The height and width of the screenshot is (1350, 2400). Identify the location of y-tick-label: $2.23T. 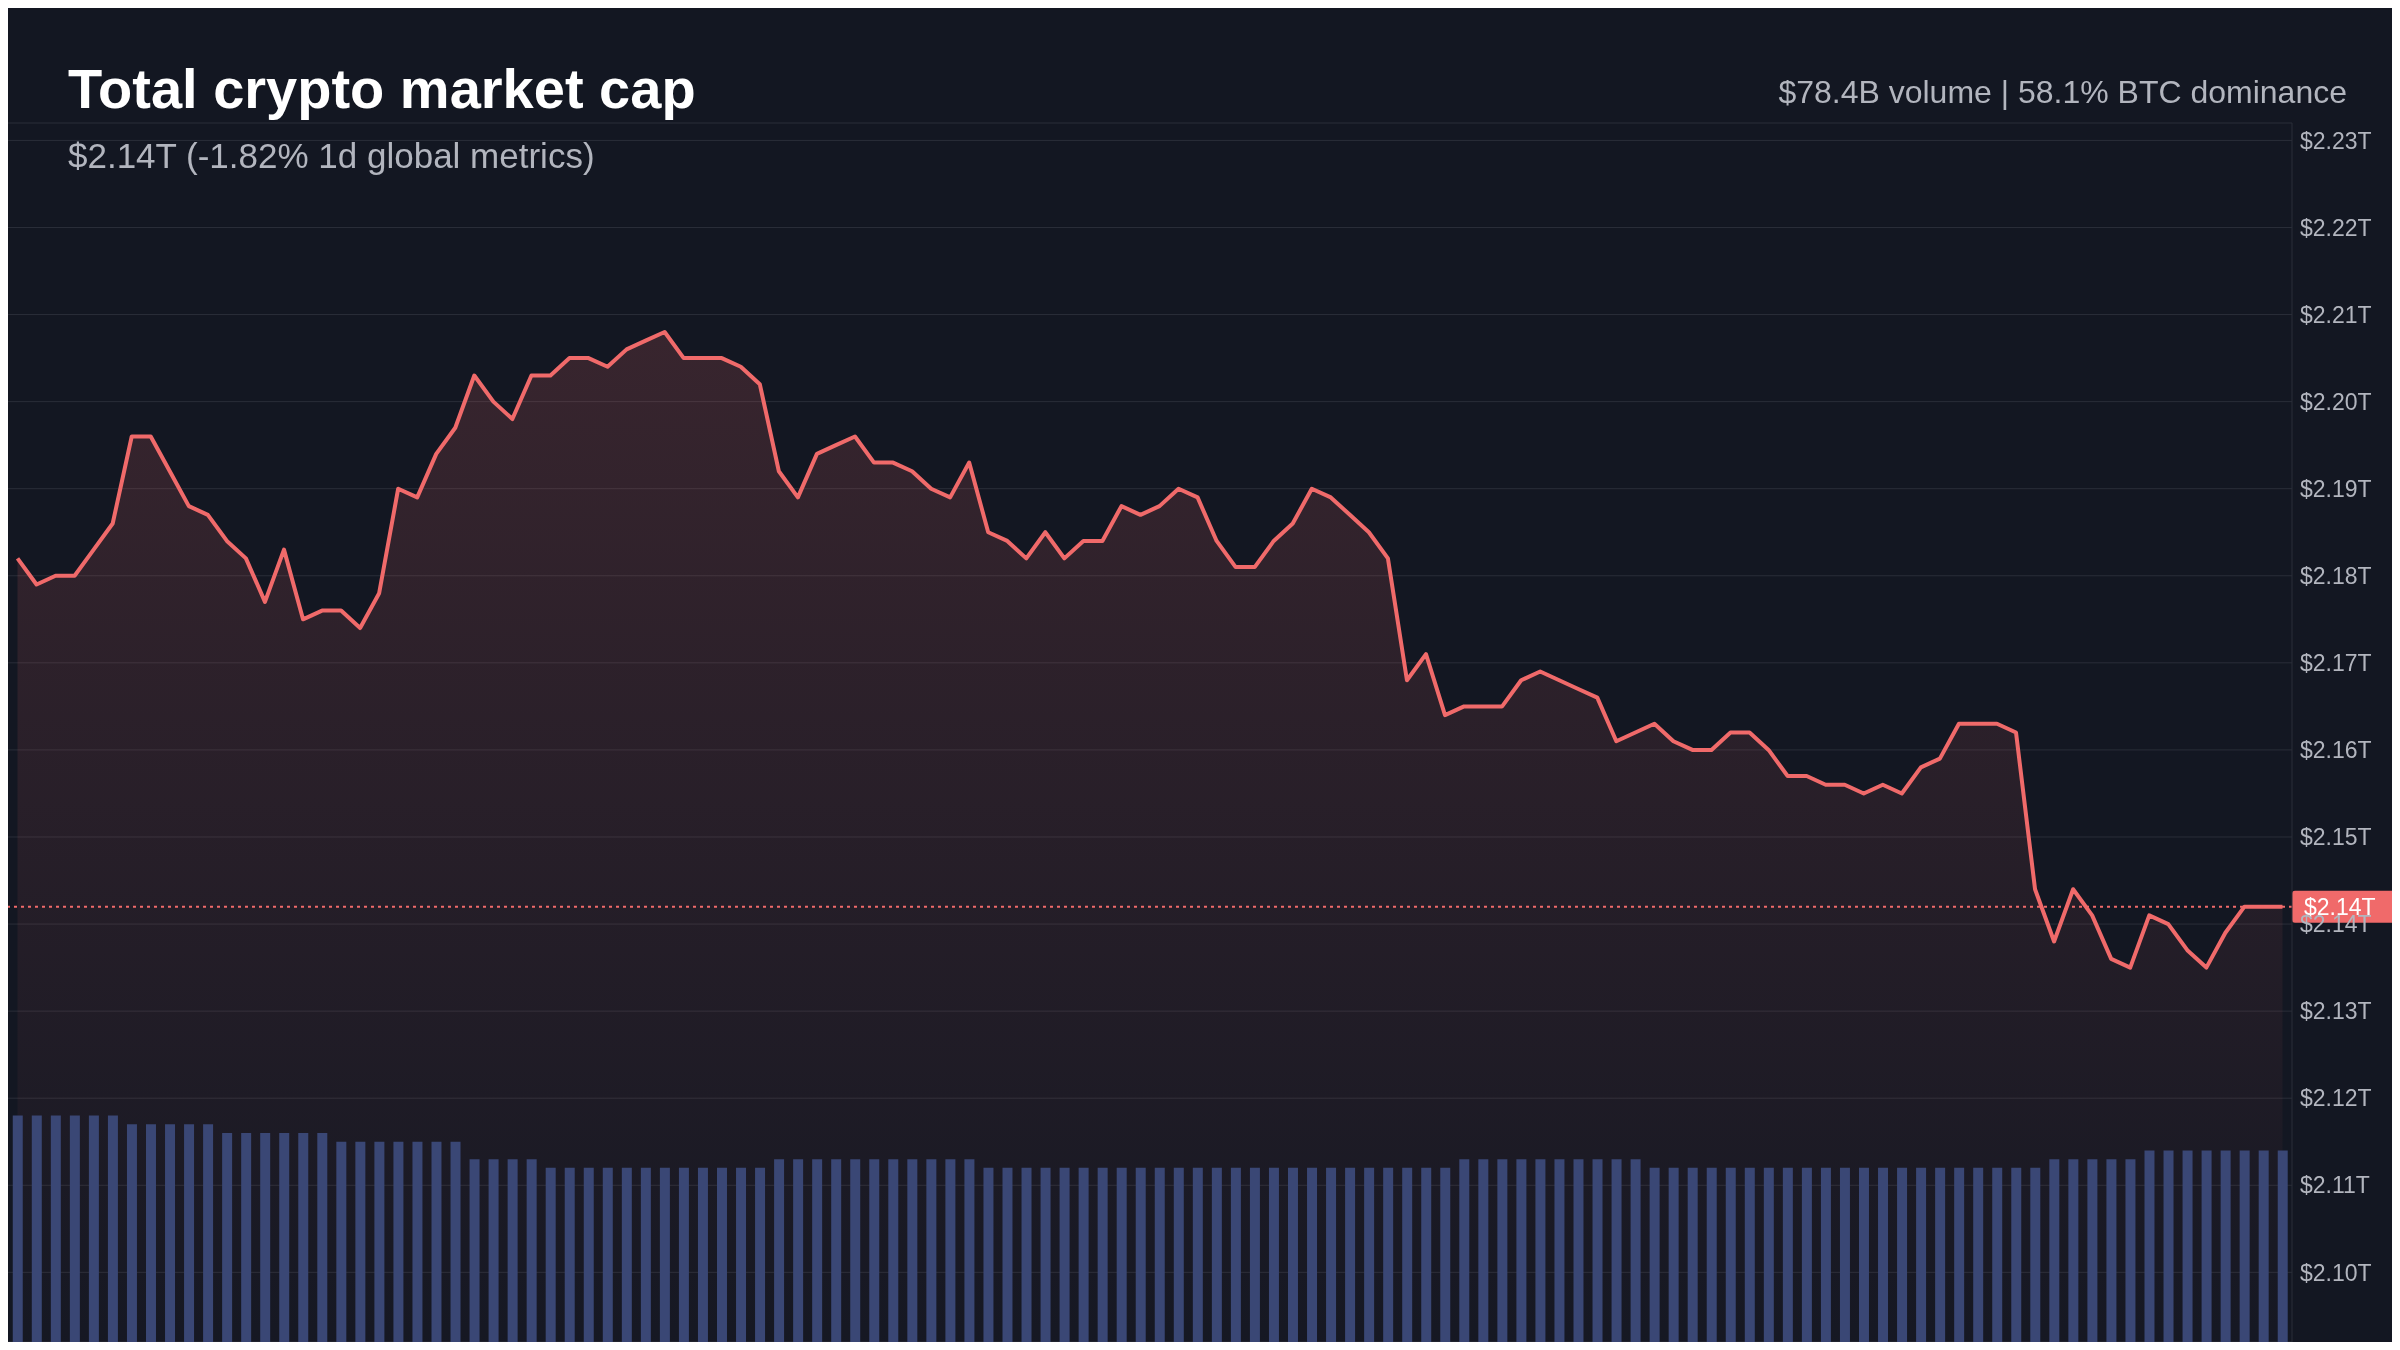
(2336, 140).